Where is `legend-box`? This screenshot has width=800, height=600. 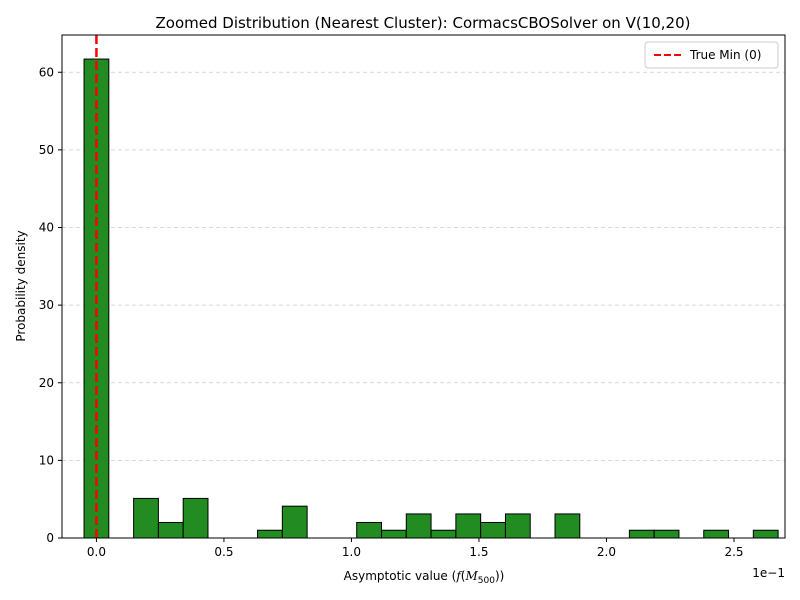
legend-box is located at coordinates (711, 55).